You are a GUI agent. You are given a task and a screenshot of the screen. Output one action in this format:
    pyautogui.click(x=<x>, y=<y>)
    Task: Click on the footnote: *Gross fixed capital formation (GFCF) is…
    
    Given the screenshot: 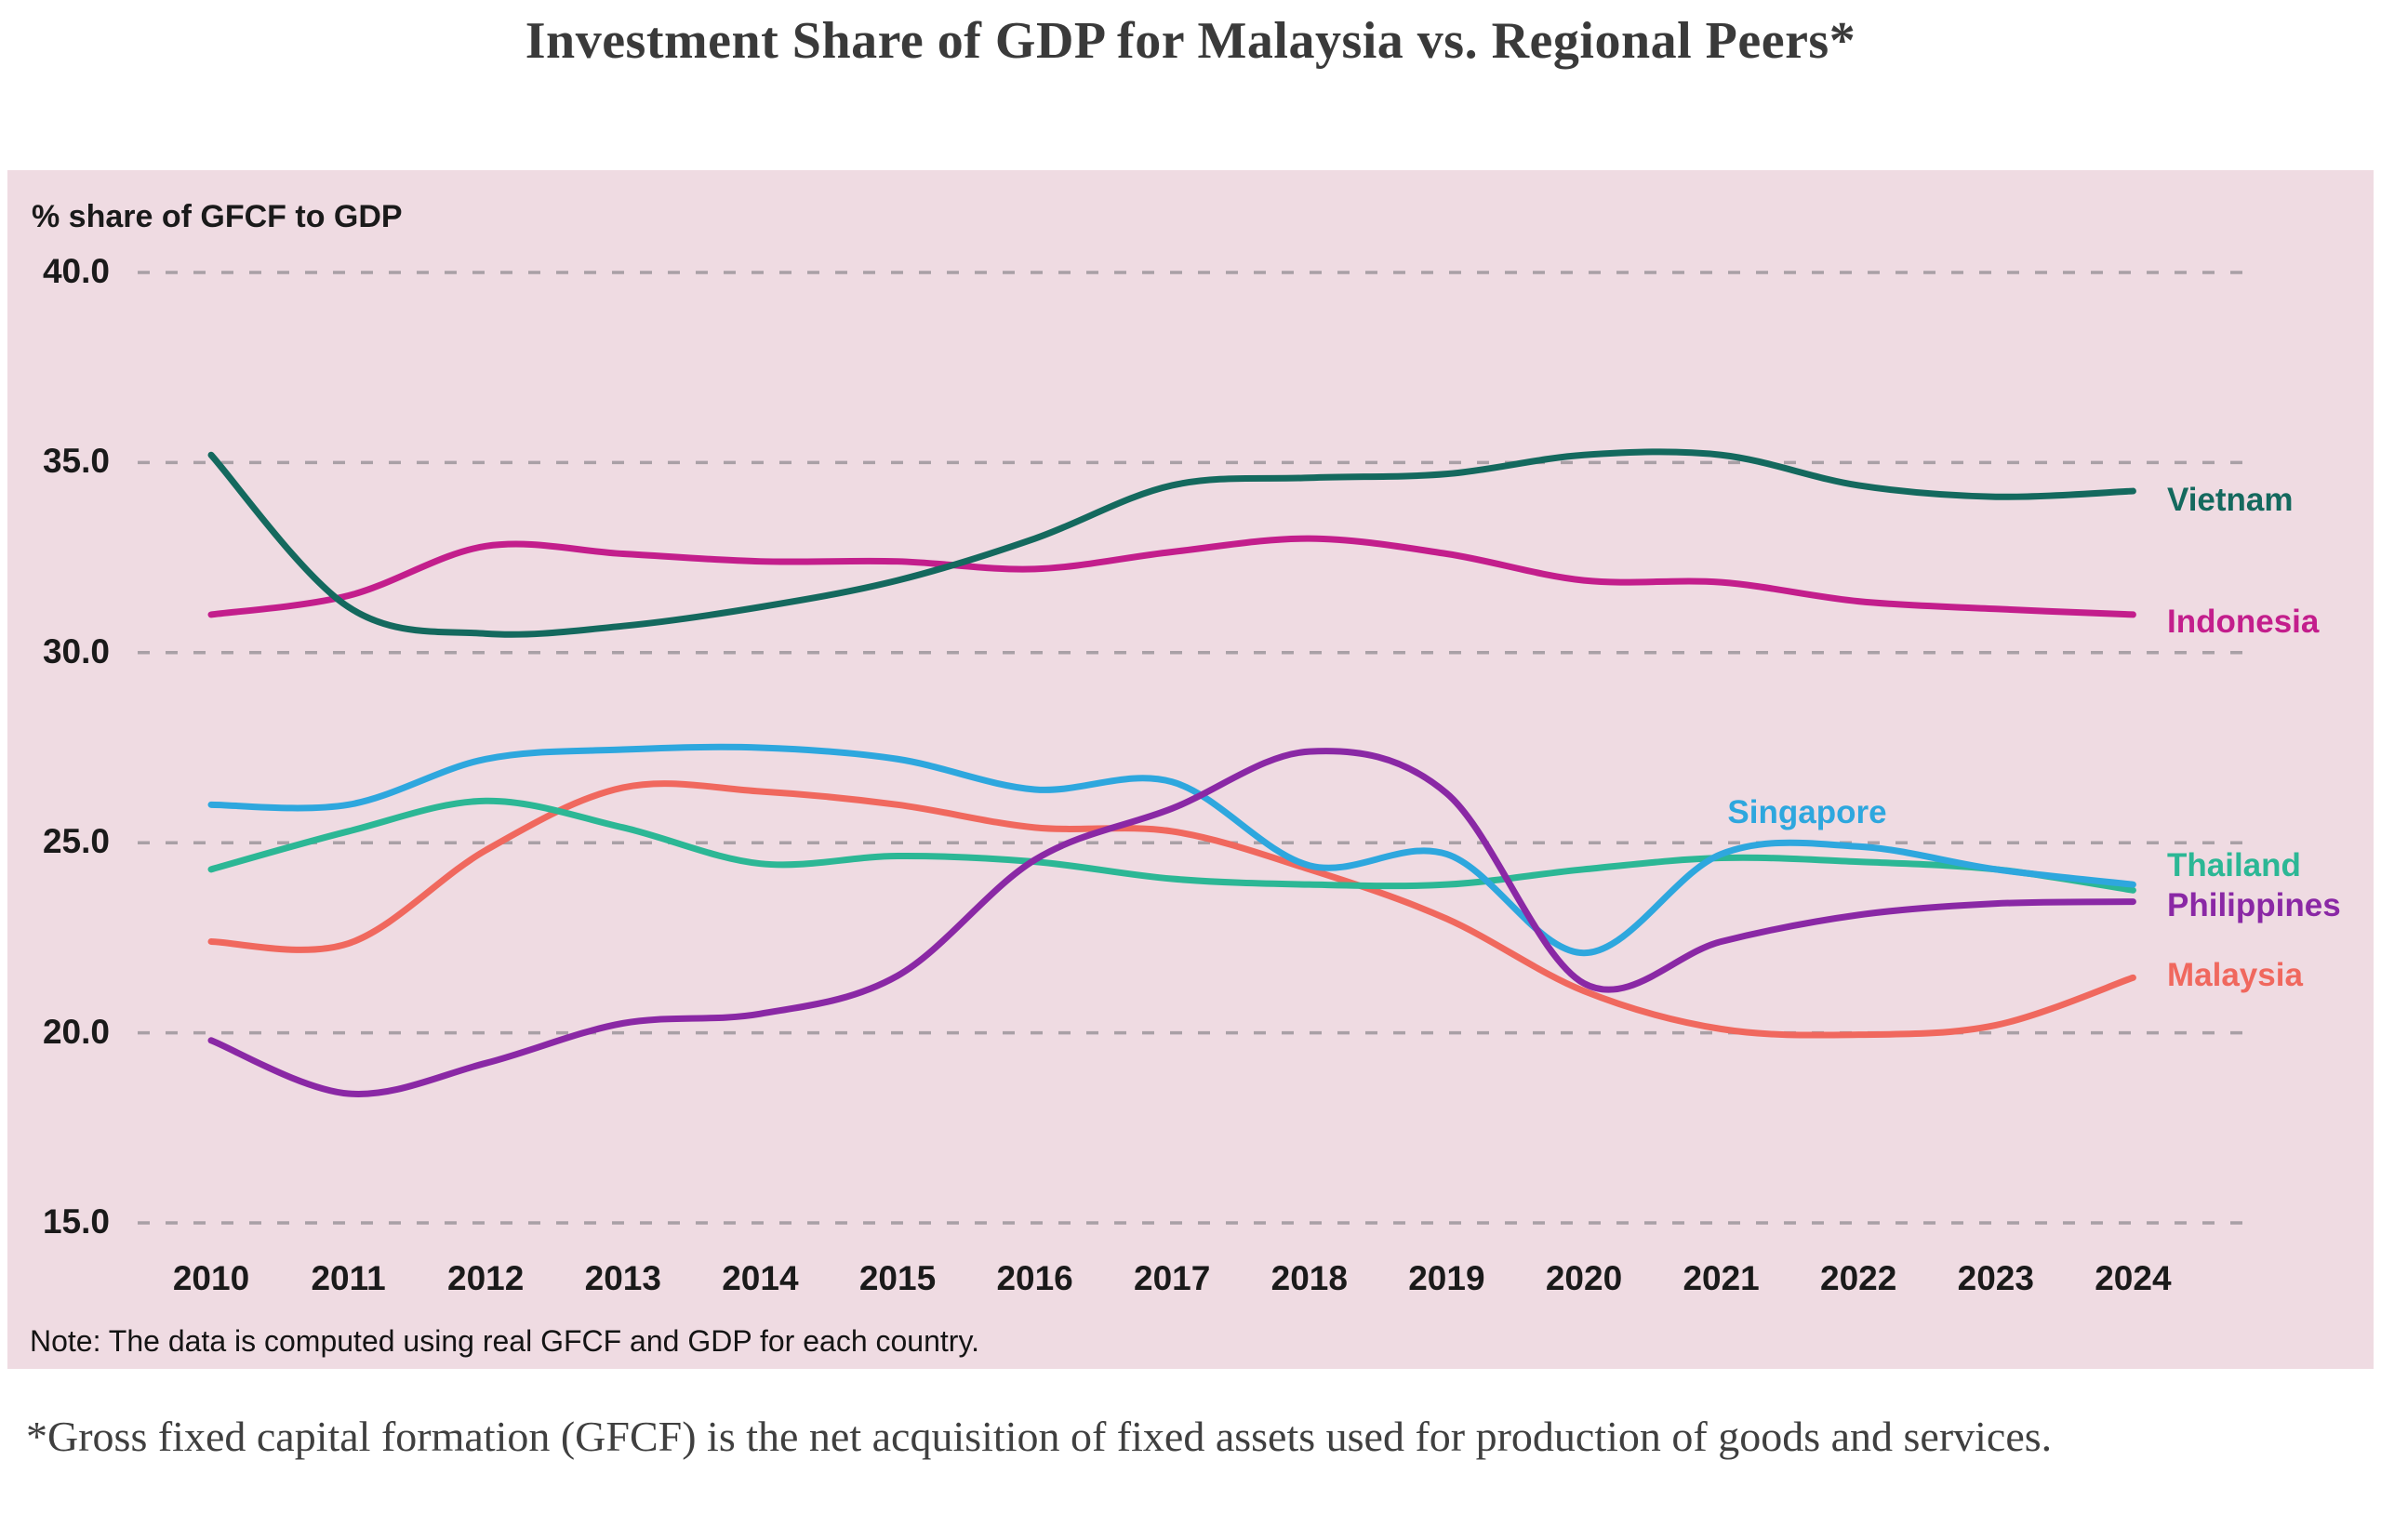 What is the action you would take?
    pyautogui.click(x=1039, y=1436)
    